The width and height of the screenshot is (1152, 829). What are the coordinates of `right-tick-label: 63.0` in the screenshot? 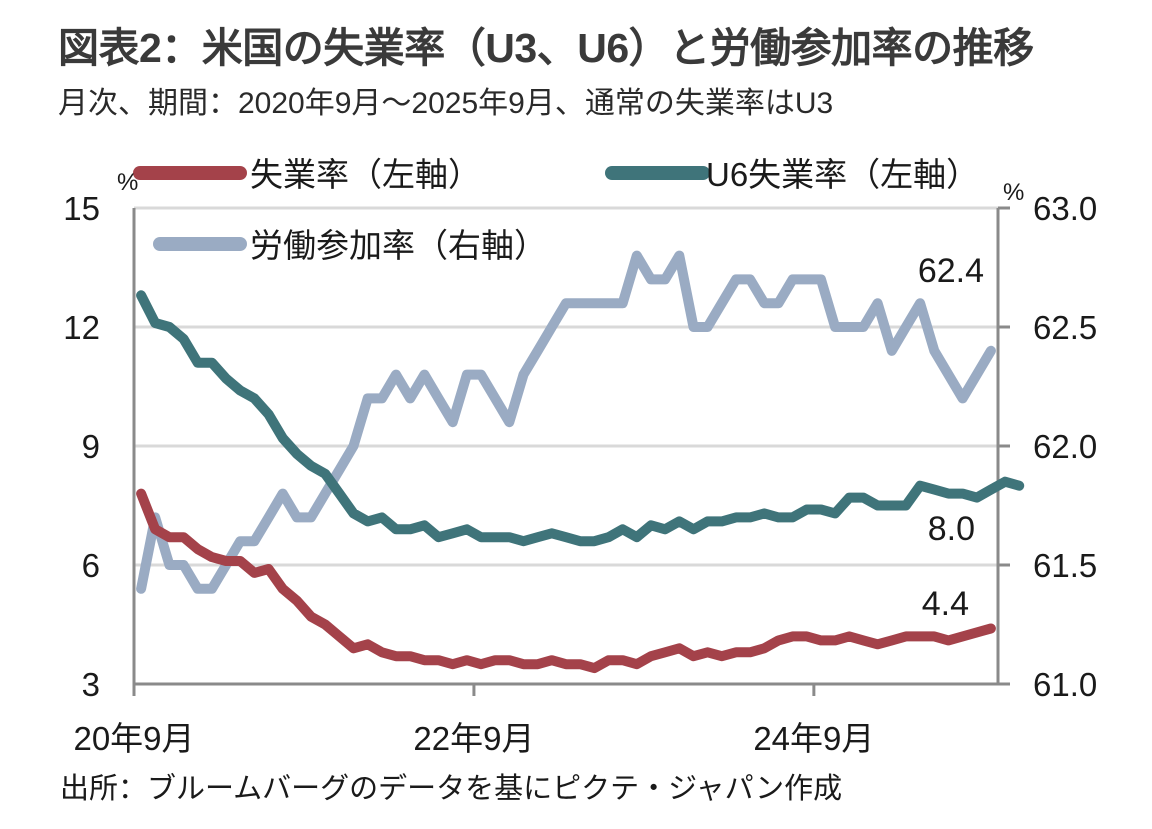 It's located at (1065, 208).